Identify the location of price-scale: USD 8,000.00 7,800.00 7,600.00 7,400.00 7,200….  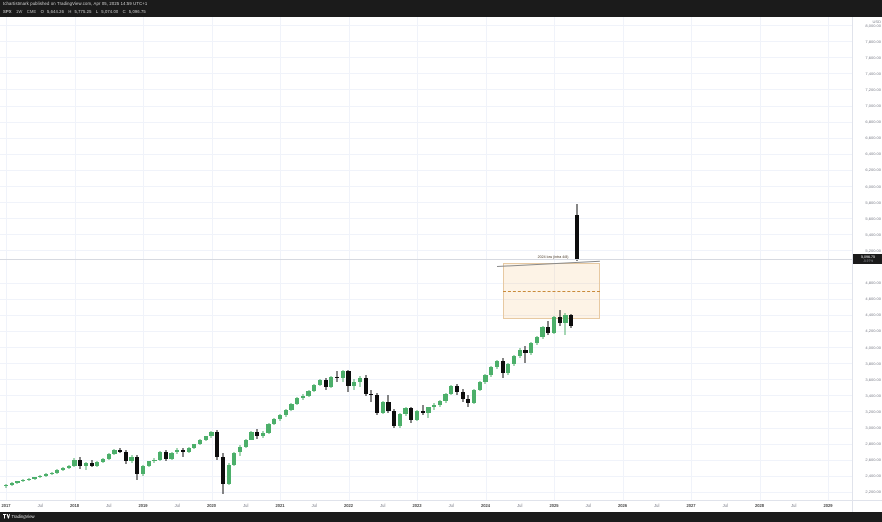
(867, 258).